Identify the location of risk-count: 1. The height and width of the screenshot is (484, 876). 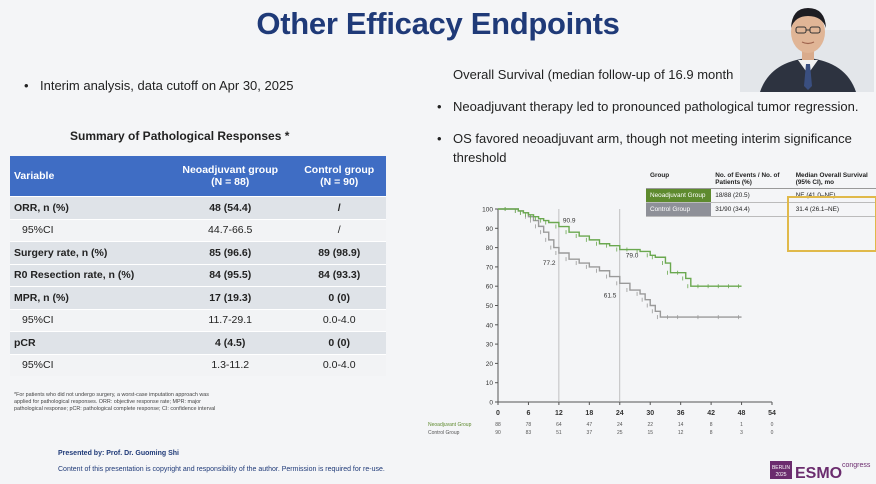
(741, 425).